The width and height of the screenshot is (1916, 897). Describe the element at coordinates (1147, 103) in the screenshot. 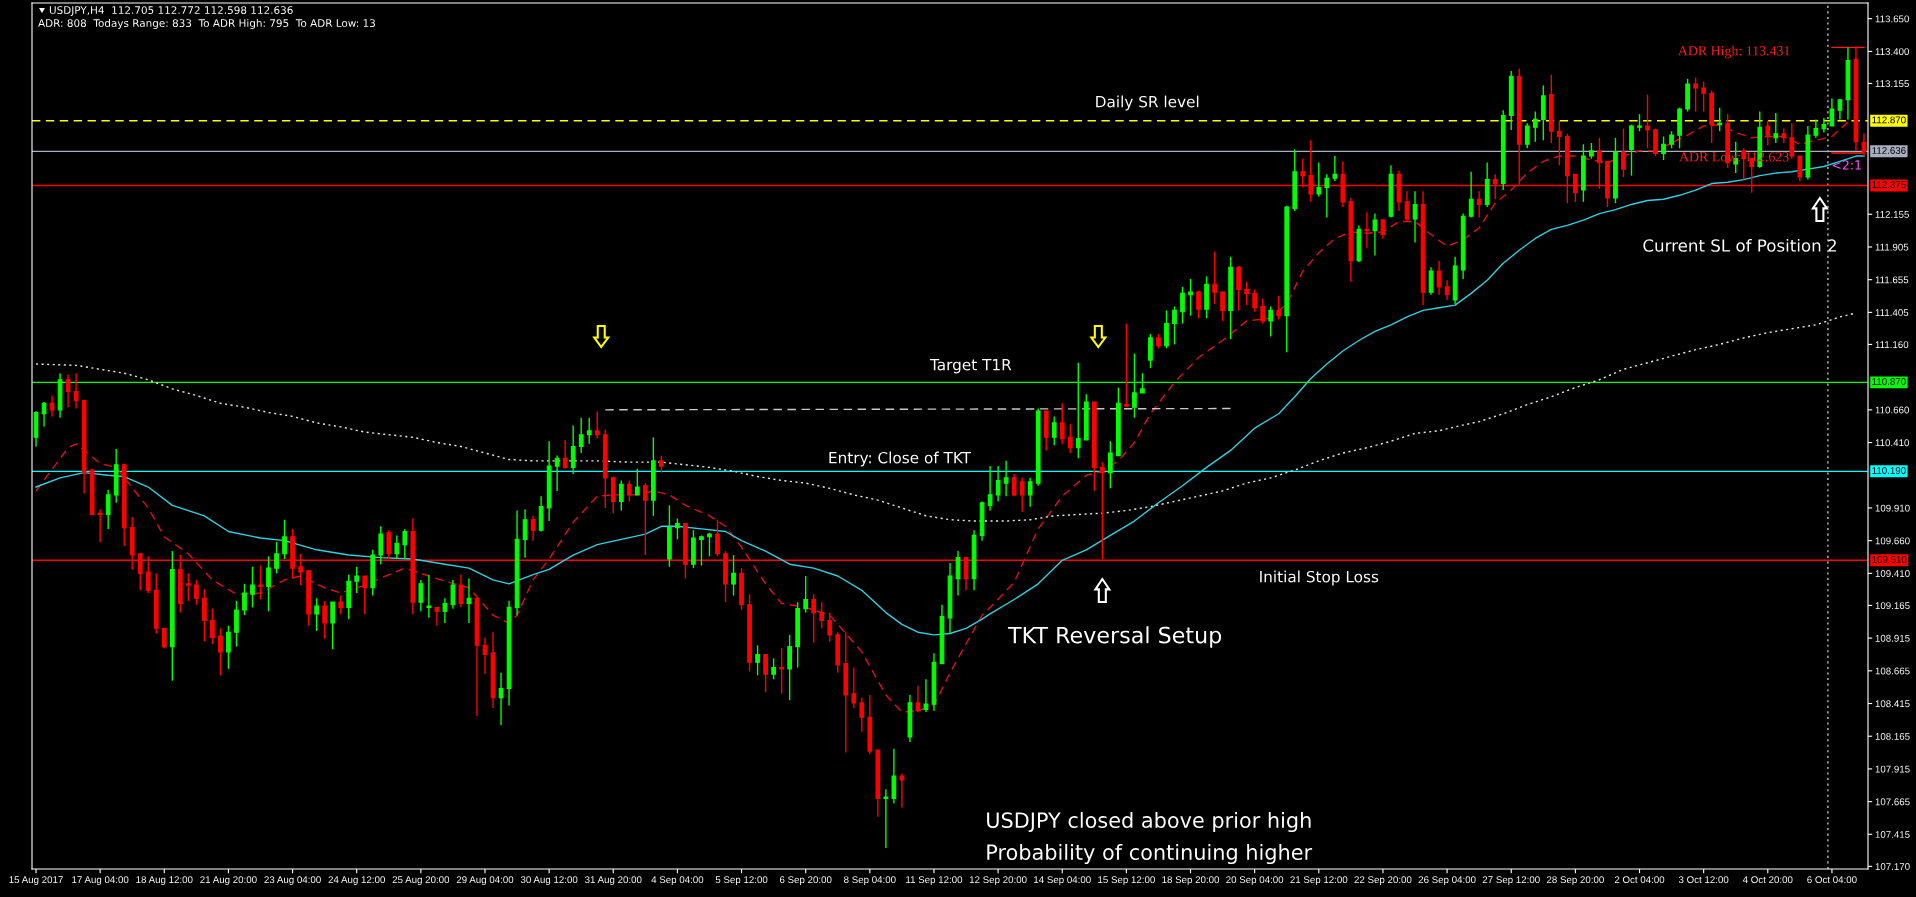

I see `annotation: Daily SR level` at that location.